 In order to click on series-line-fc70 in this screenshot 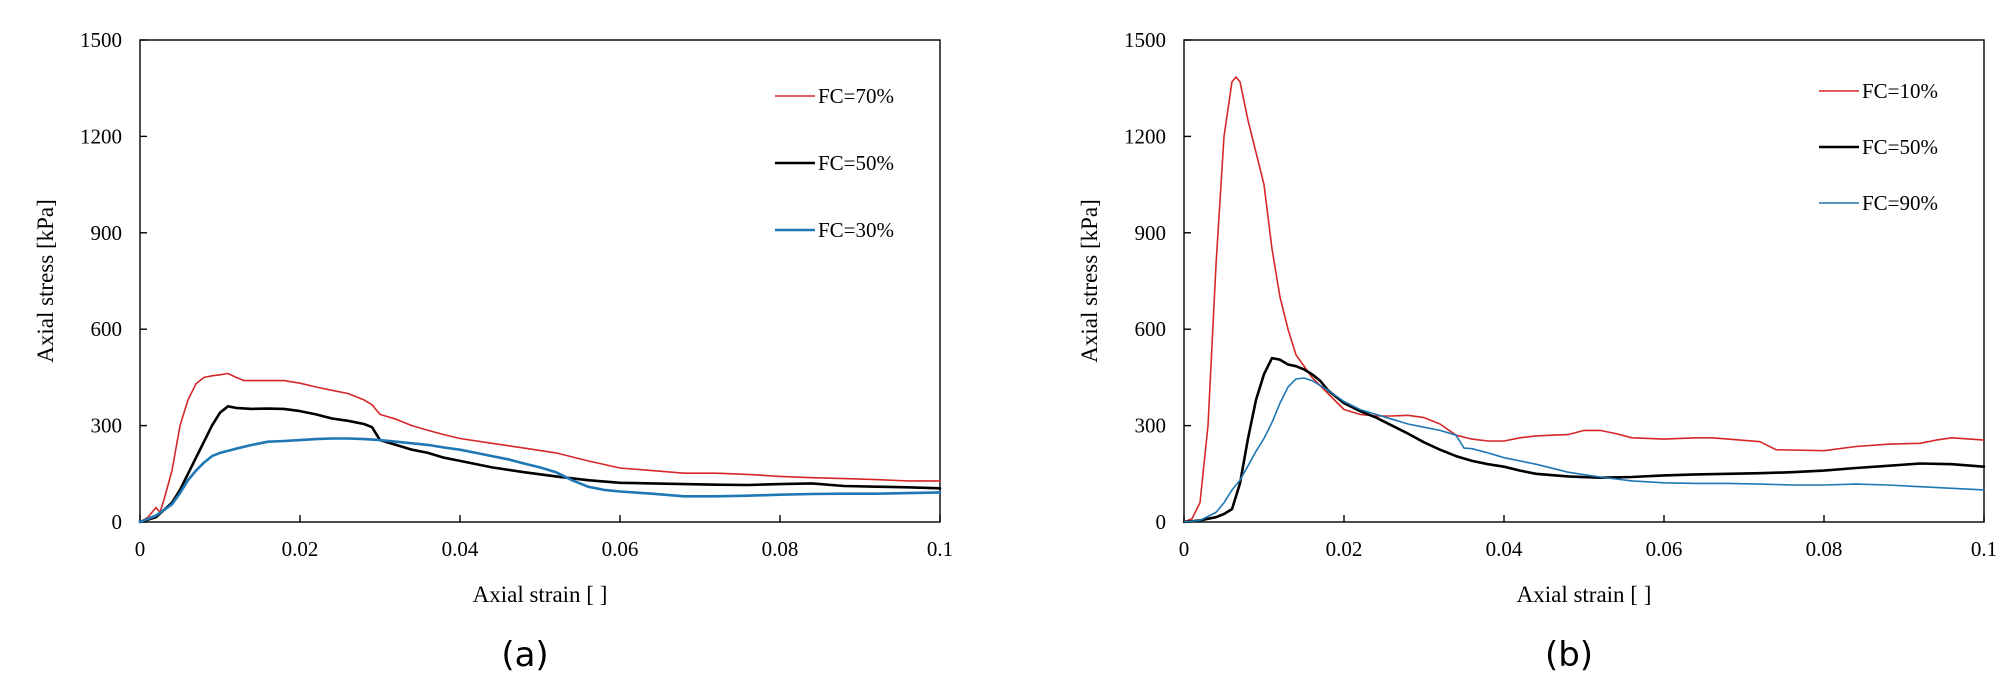, I will do `click(540, 447)`.